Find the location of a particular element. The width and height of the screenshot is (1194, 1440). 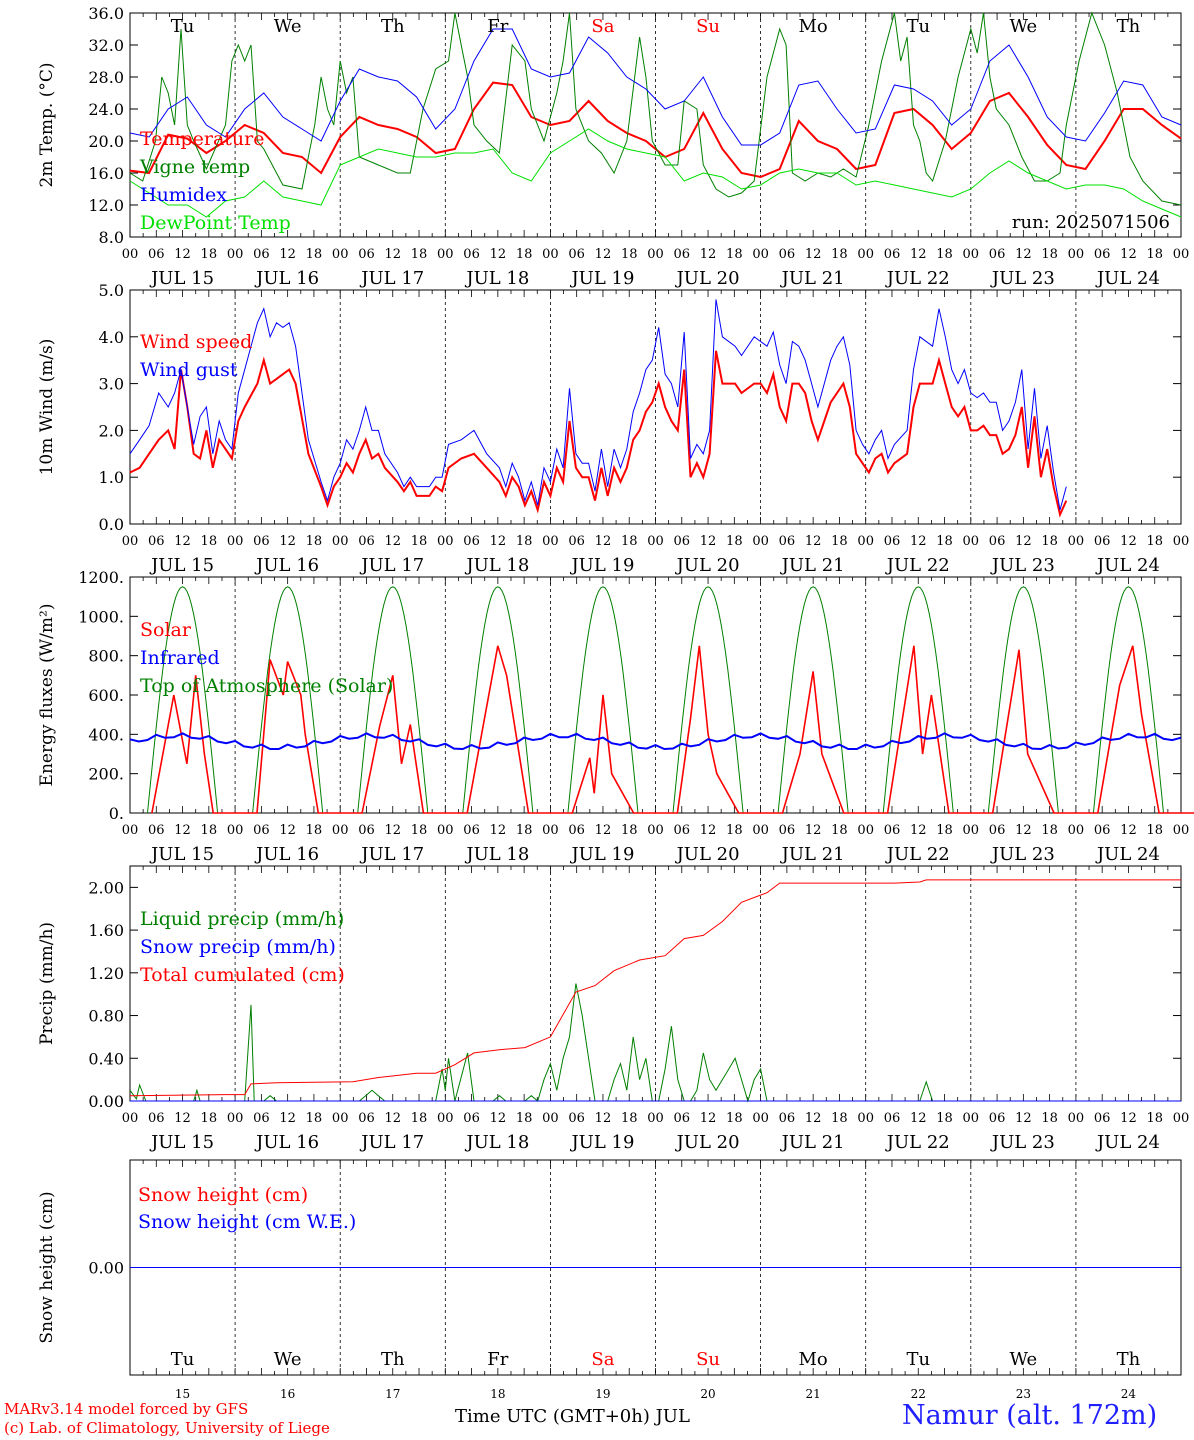

y-tick-label: 36.0 is located at coordinates (106, 13).